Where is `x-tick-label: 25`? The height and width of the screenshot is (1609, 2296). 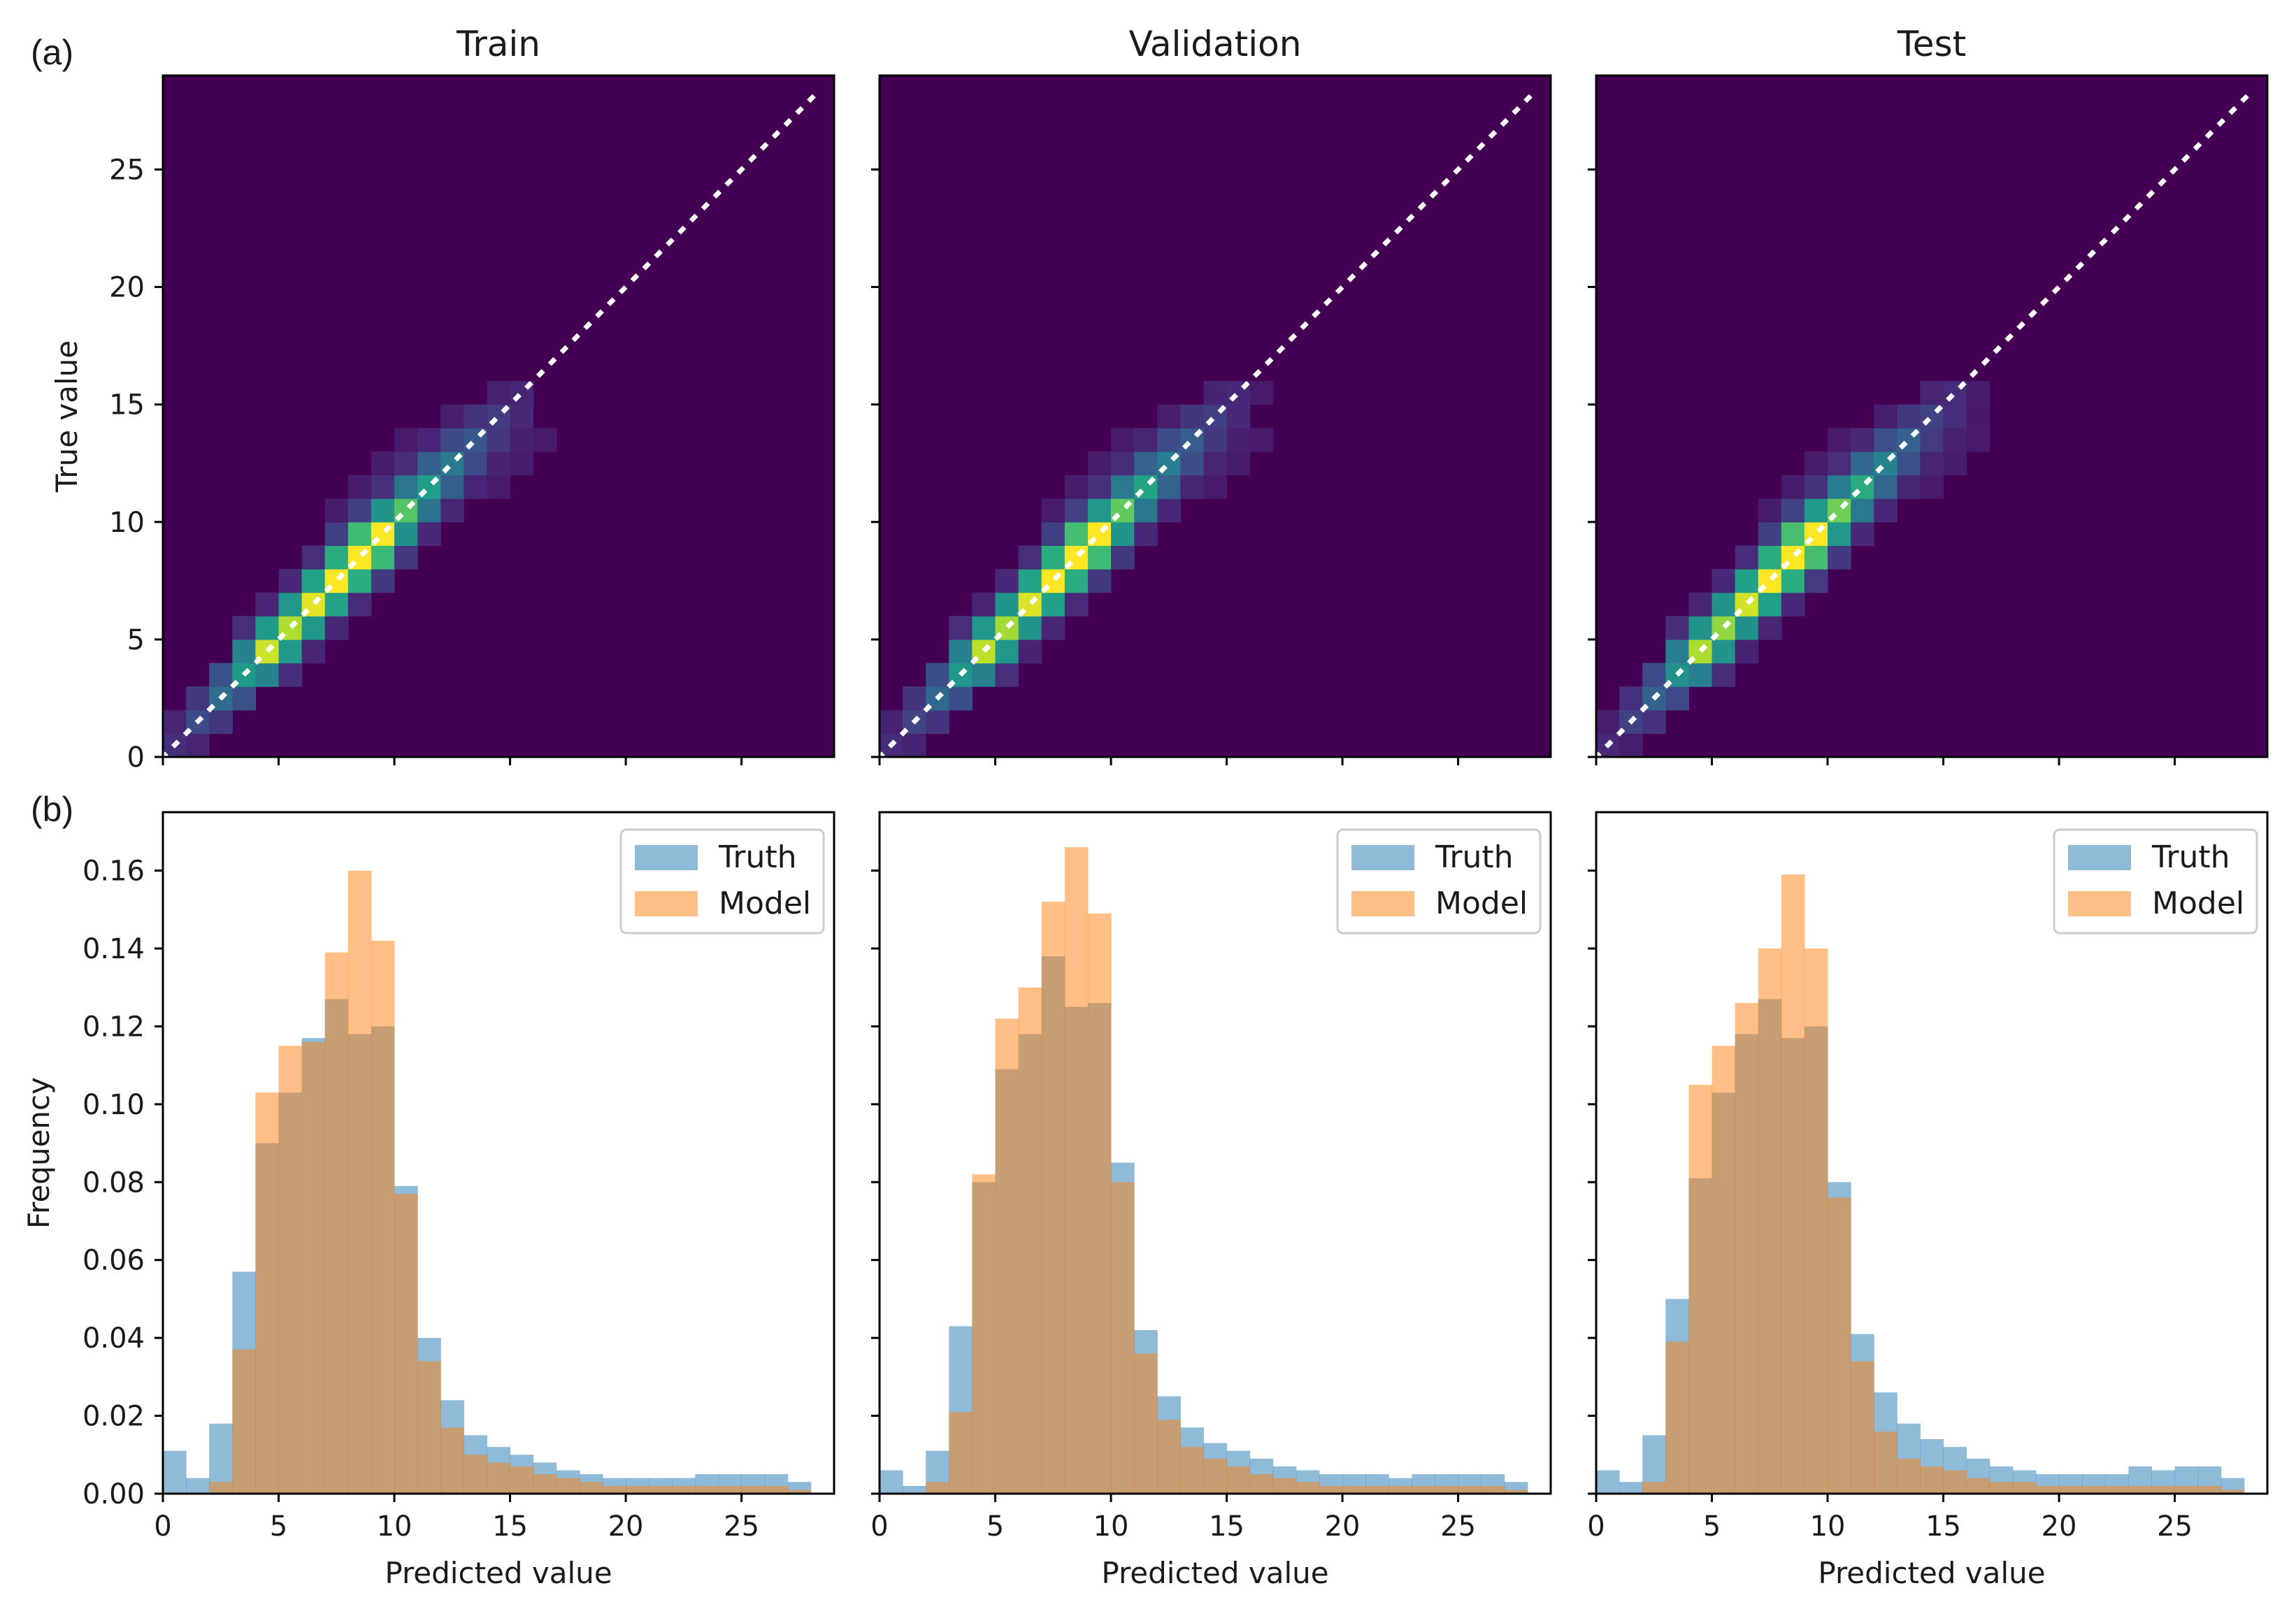
x-tick-label: 25 is located at coordinates (2175, 1526).